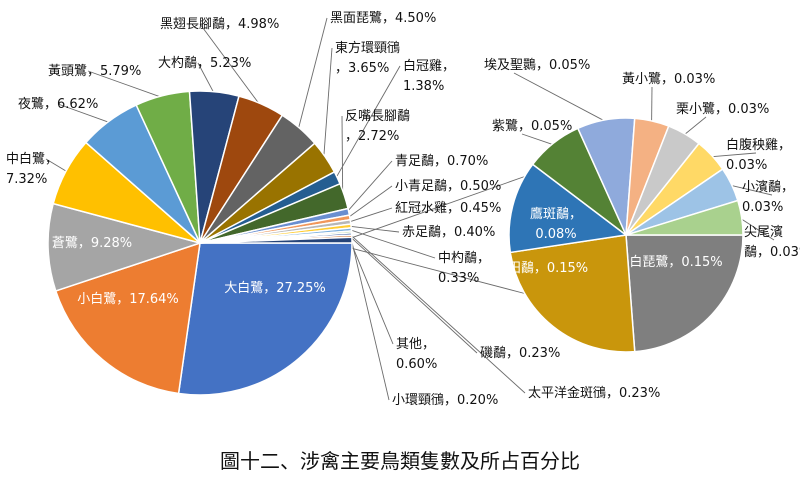 This screenshot has height=484, width=800. I want to click on label-sub-4: 埃及聖䴉，0.05%, so click(537, 65).